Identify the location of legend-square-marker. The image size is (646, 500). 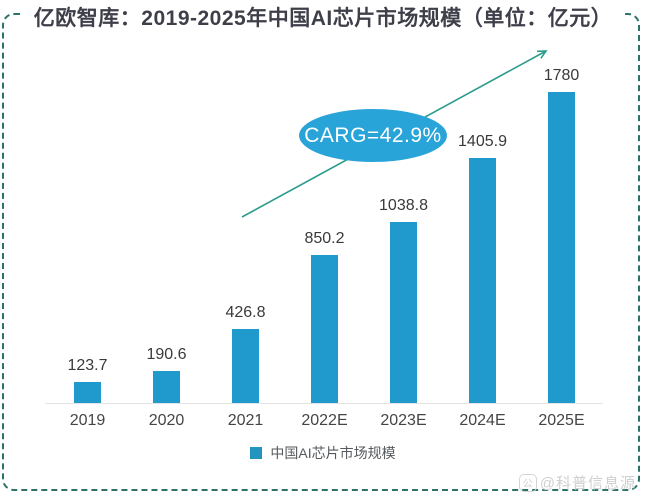
(256, 453).